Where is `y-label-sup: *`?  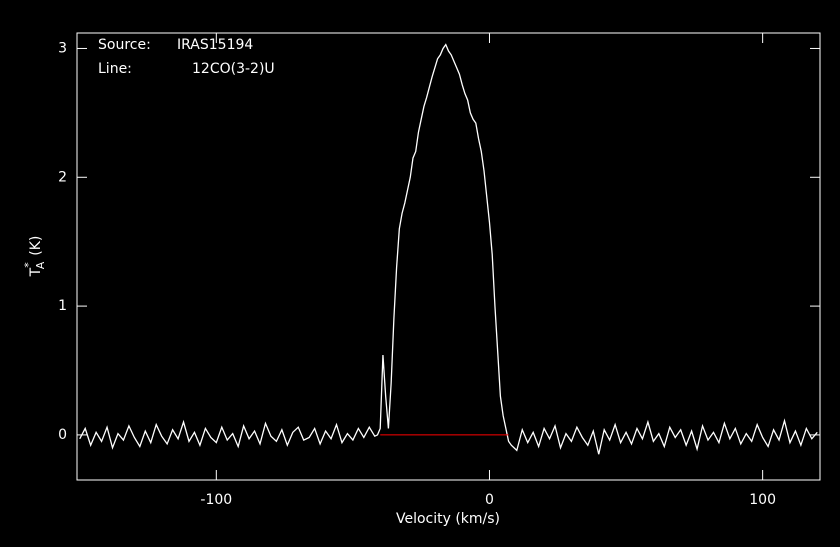
y-label-sup: * is located at coordinates (28, 265).